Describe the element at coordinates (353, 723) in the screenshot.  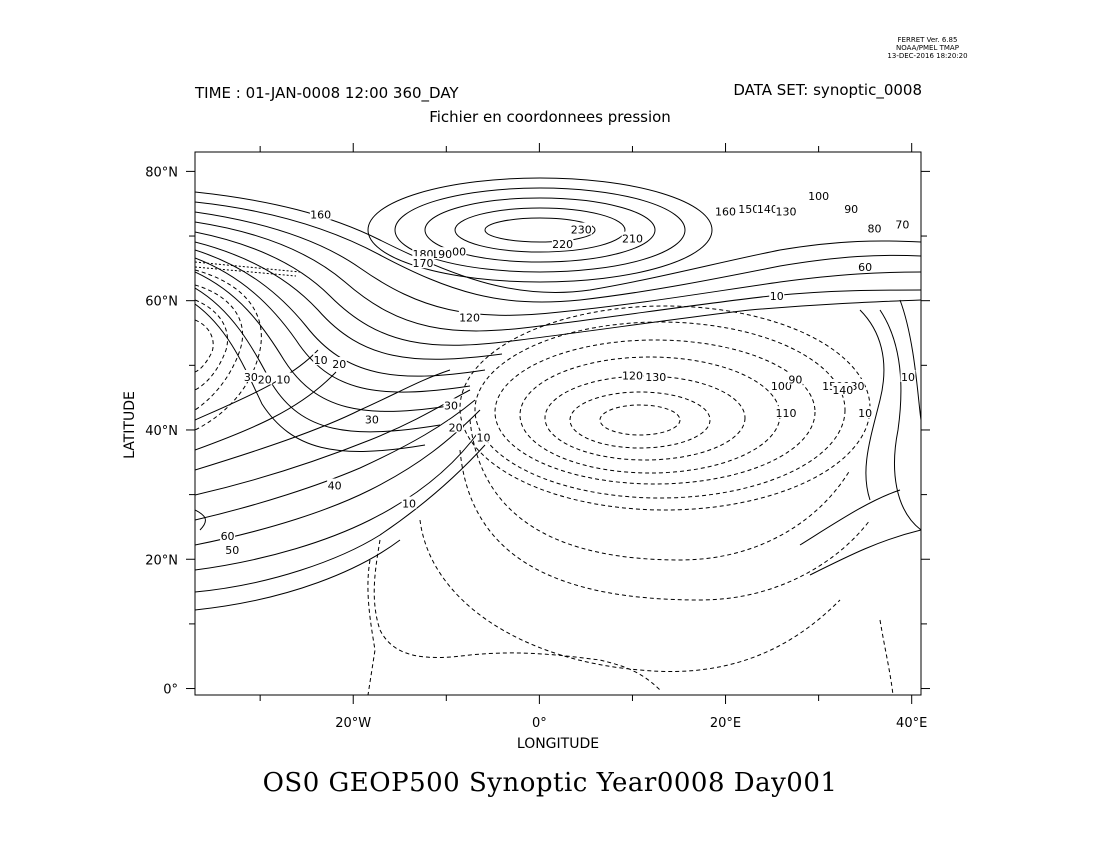
I see `x-tick-label: 20°W` at that location.